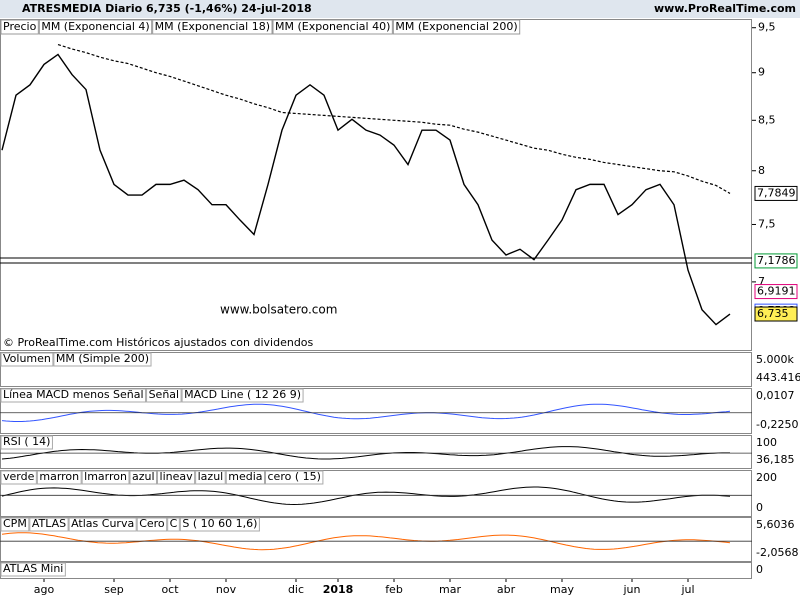 Image resolution: width=800 pixels, height=600 pixels. Describe the element at coordinates (775, 524) in the screenshot. I see `panel-axis-label: 5,6036` at that location.